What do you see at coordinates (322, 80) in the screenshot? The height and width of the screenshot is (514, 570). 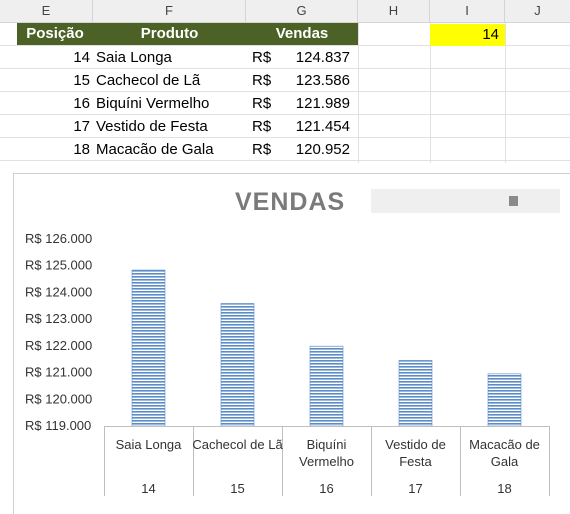 I see `cell-vendas: 123.586` at bounding box center [322, 80].